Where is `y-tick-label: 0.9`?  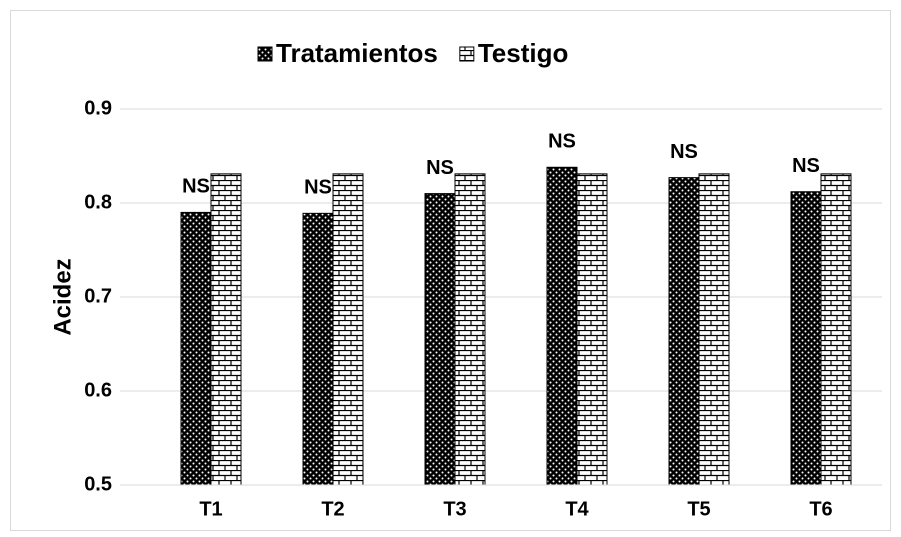 y-tick-label: 0.9 is located at coordinates (98, 108).